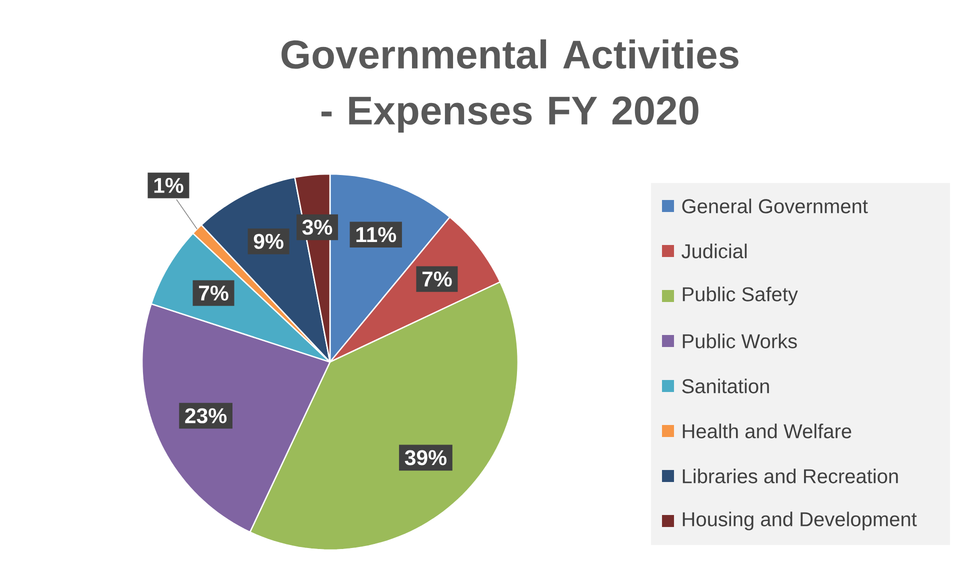 This screenshot has width=954, height=577. What do you see at coordinates (725, 386) in the screenshot?
I see `legend-label: Sanitation` at bounding box center [725, 386].